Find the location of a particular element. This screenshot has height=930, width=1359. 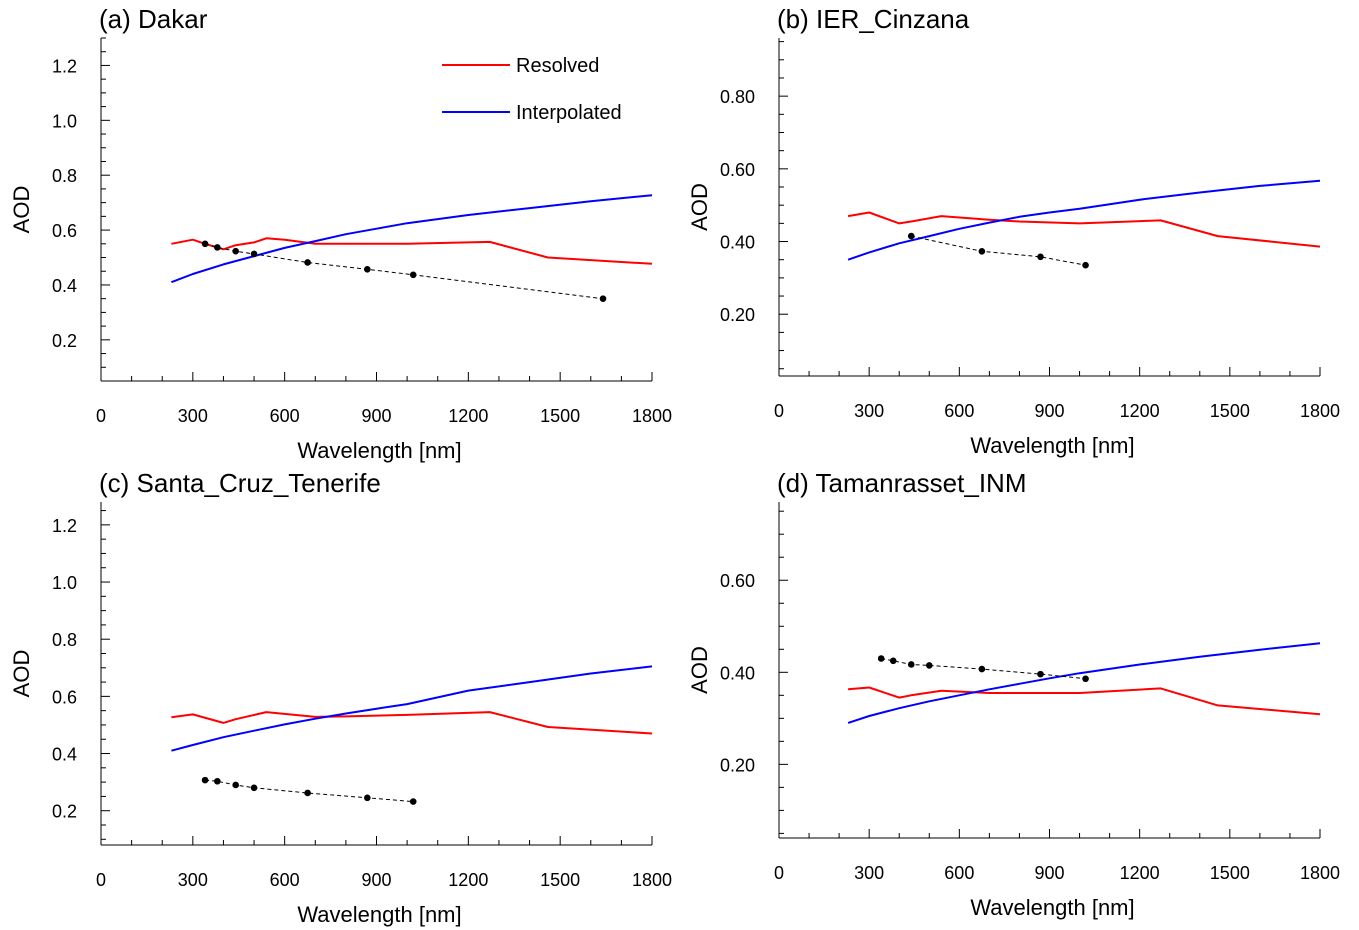

panel-title: (b) IER_Cinzana is located at coordinates (873, 19).